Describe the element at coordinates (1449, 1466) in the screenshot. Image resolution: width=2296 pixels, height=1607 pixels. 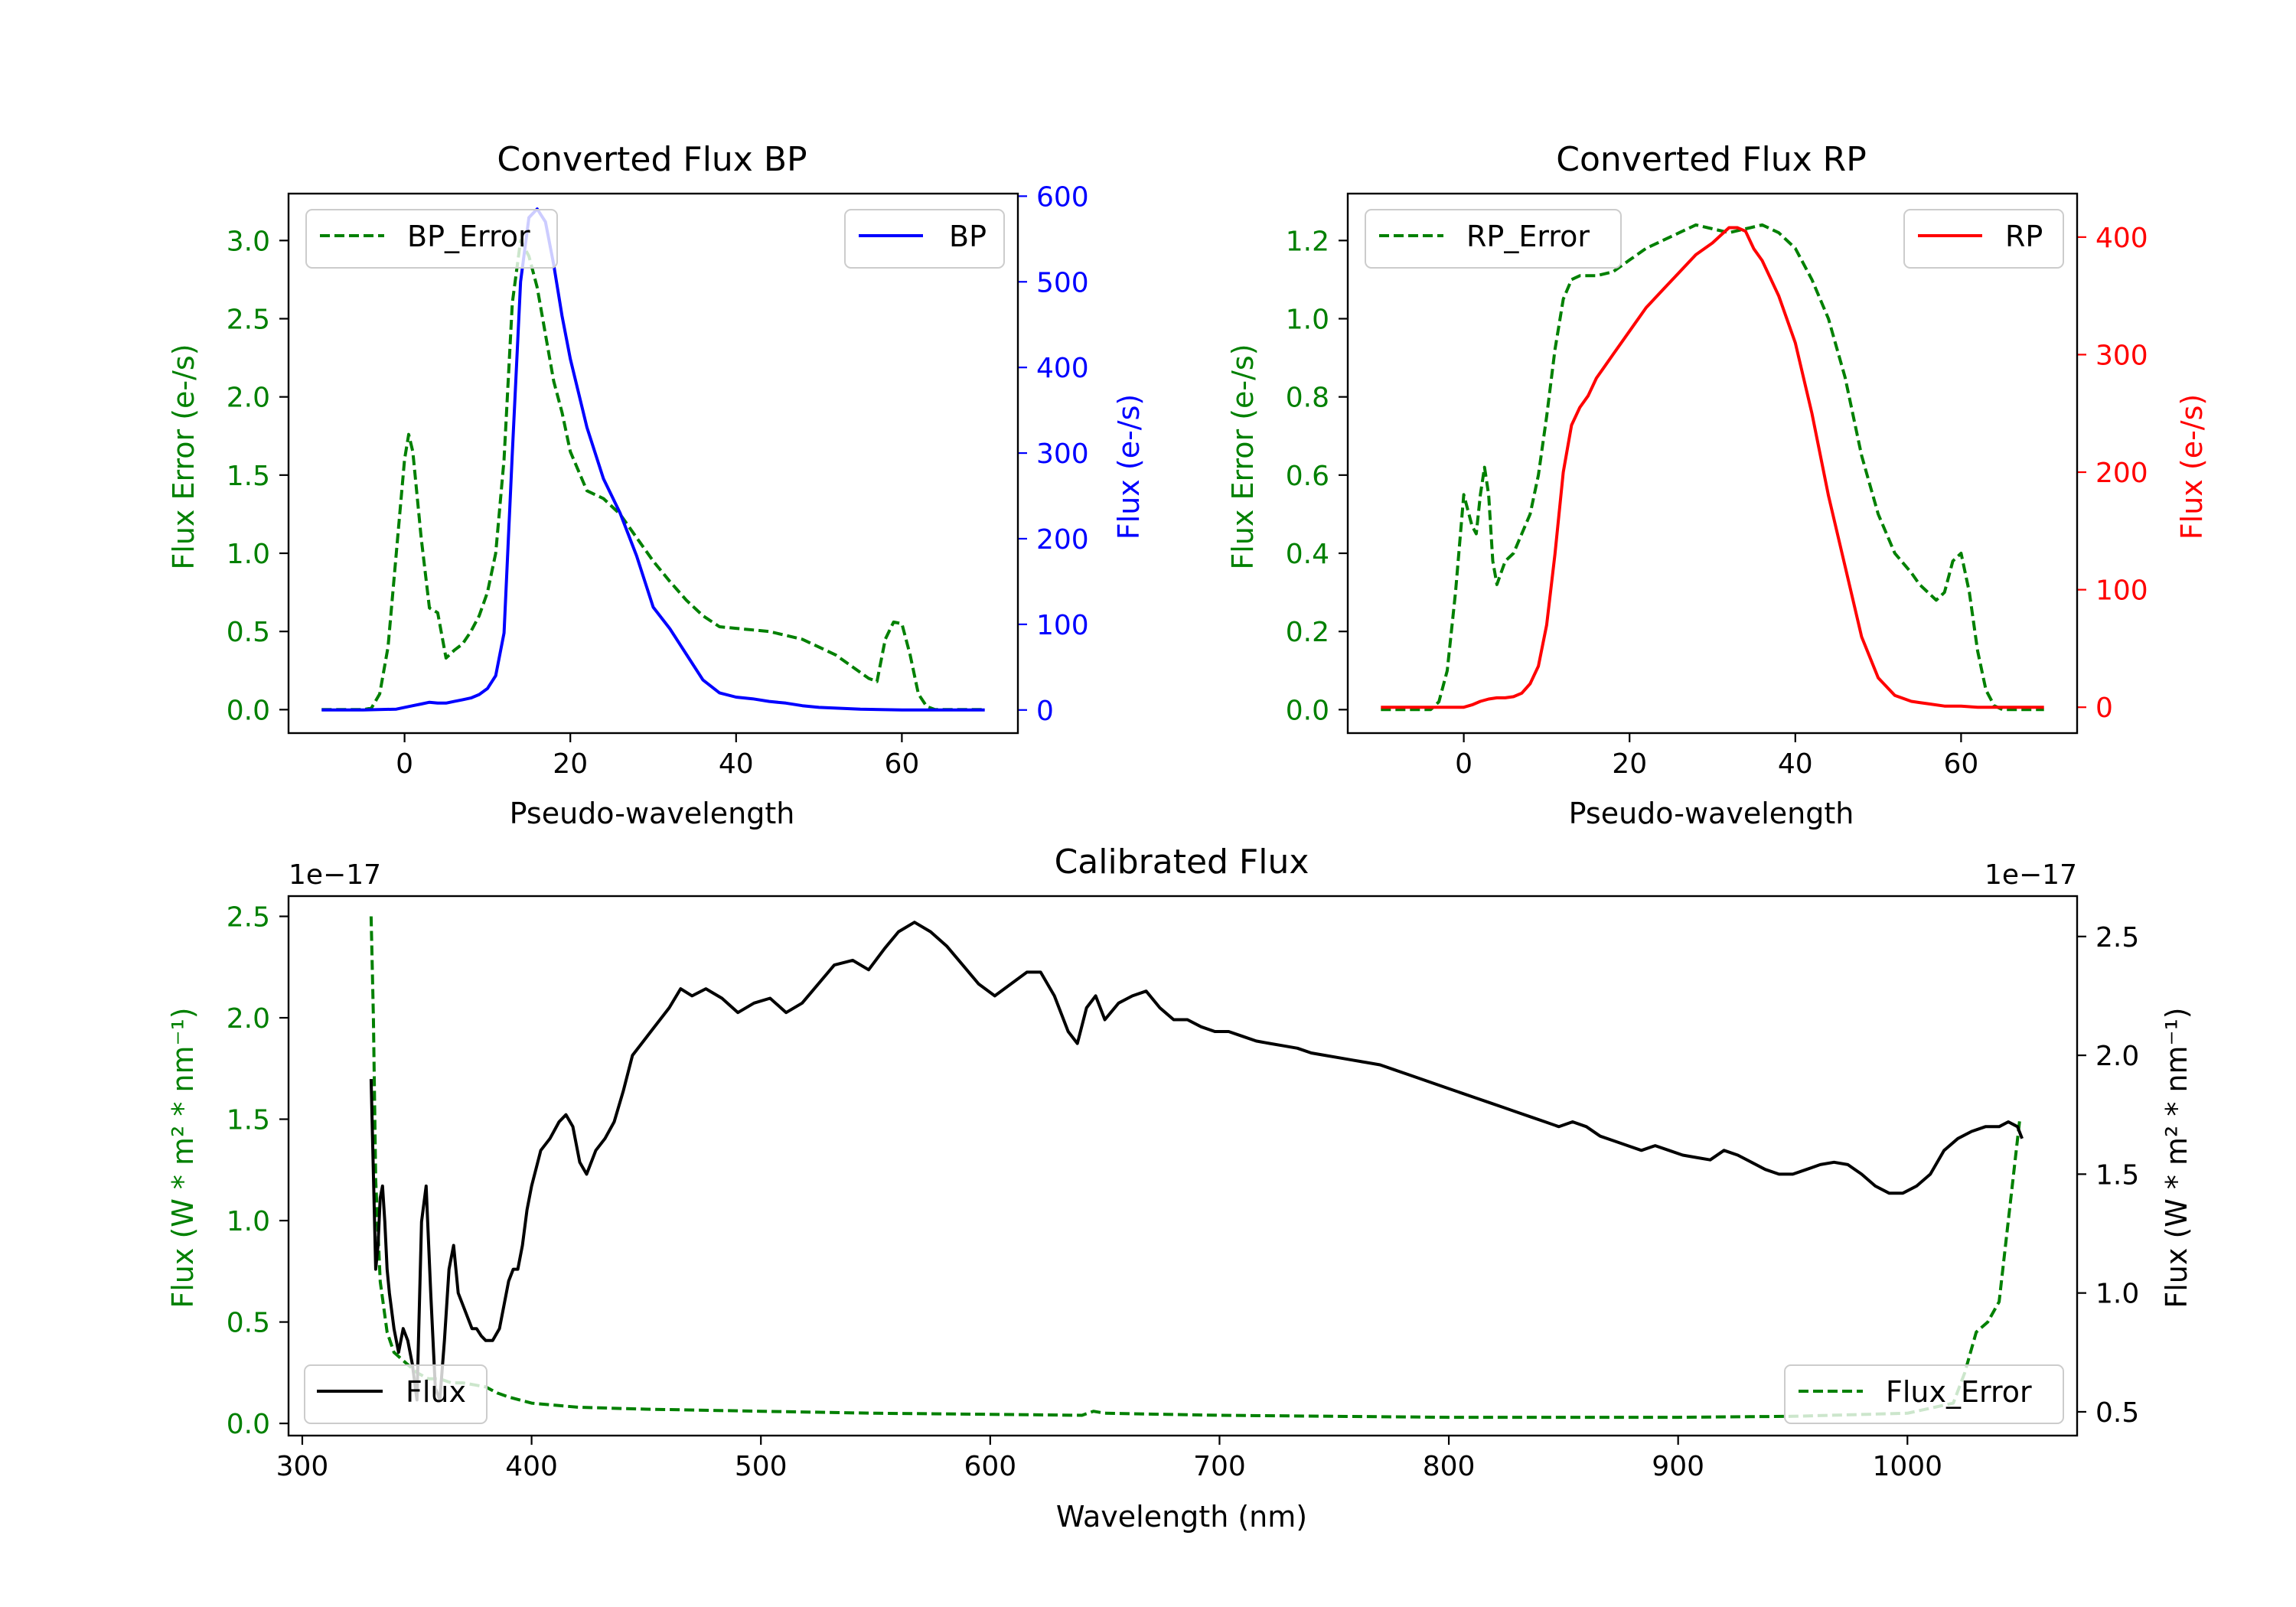
I see `calibrated-xtick-label: 800` at that location.